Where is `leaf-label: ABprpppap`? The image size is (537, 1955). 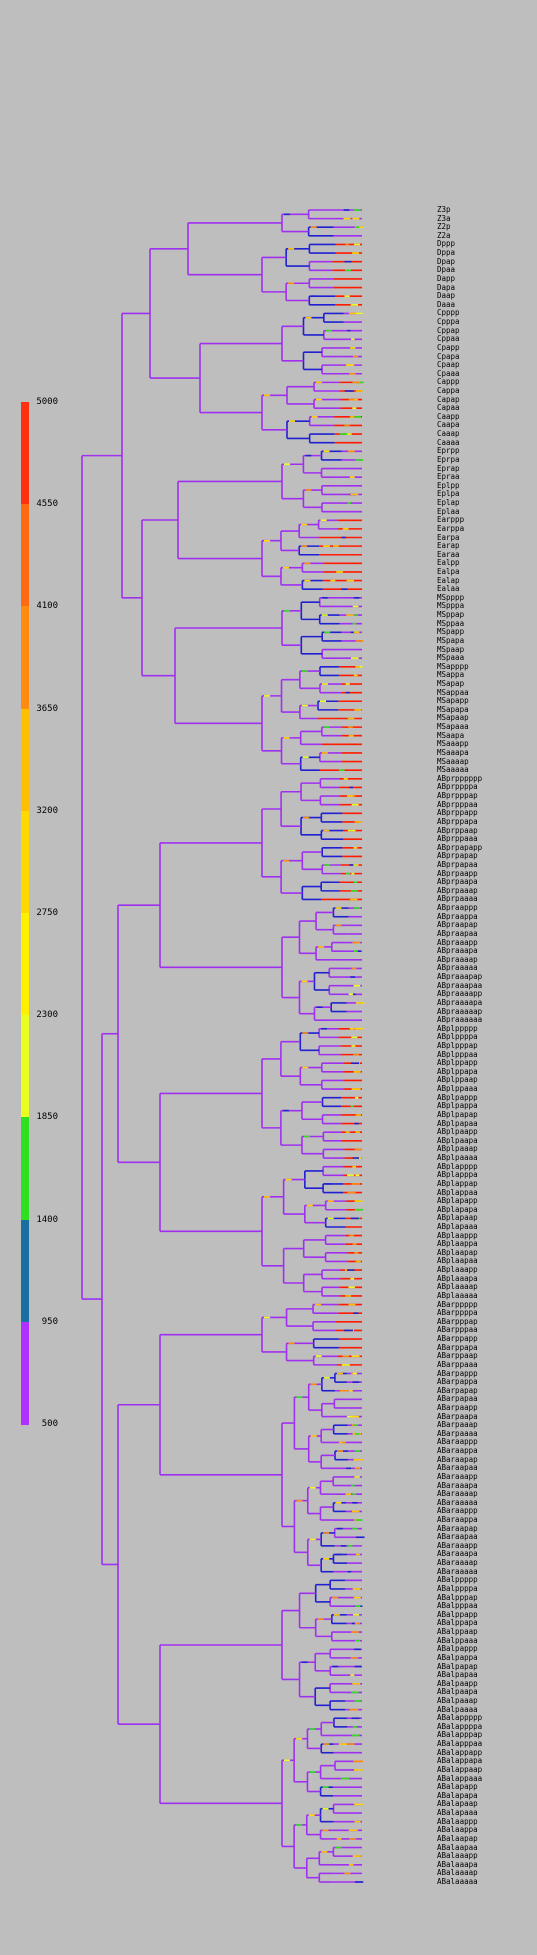
leaf-label: ABprpppap is located at coordinates (457, 796).